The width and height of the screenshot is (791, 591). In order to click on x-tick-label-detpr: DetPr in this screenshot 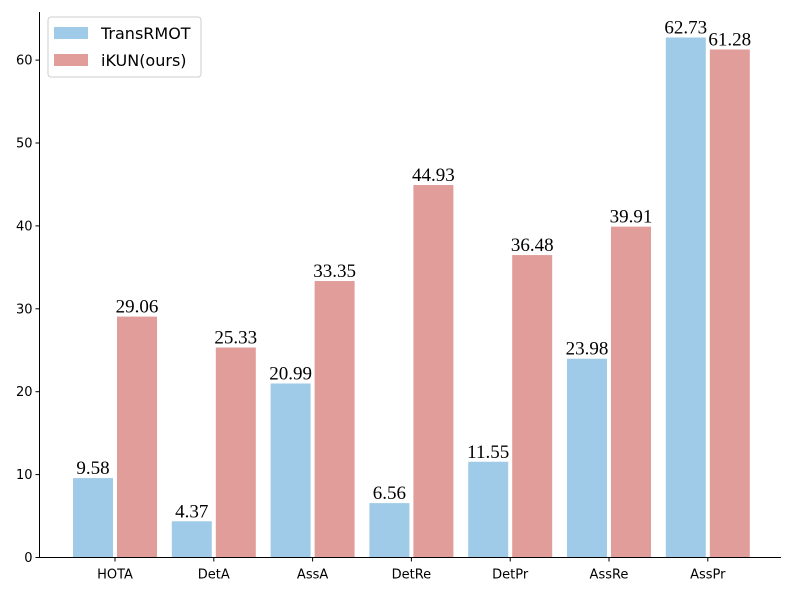, I will do `click(510, 575)`.